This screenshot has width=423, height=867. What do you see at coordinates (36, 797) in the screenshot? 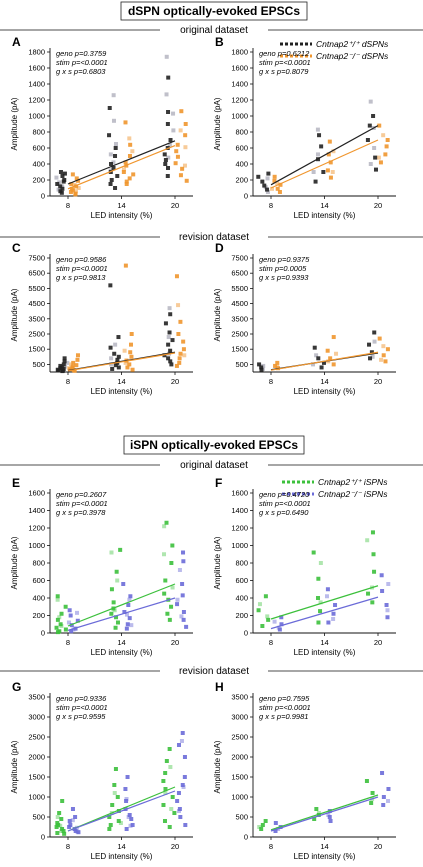
I see `y-tick-label: 1000` at bounding box center [36, 797].